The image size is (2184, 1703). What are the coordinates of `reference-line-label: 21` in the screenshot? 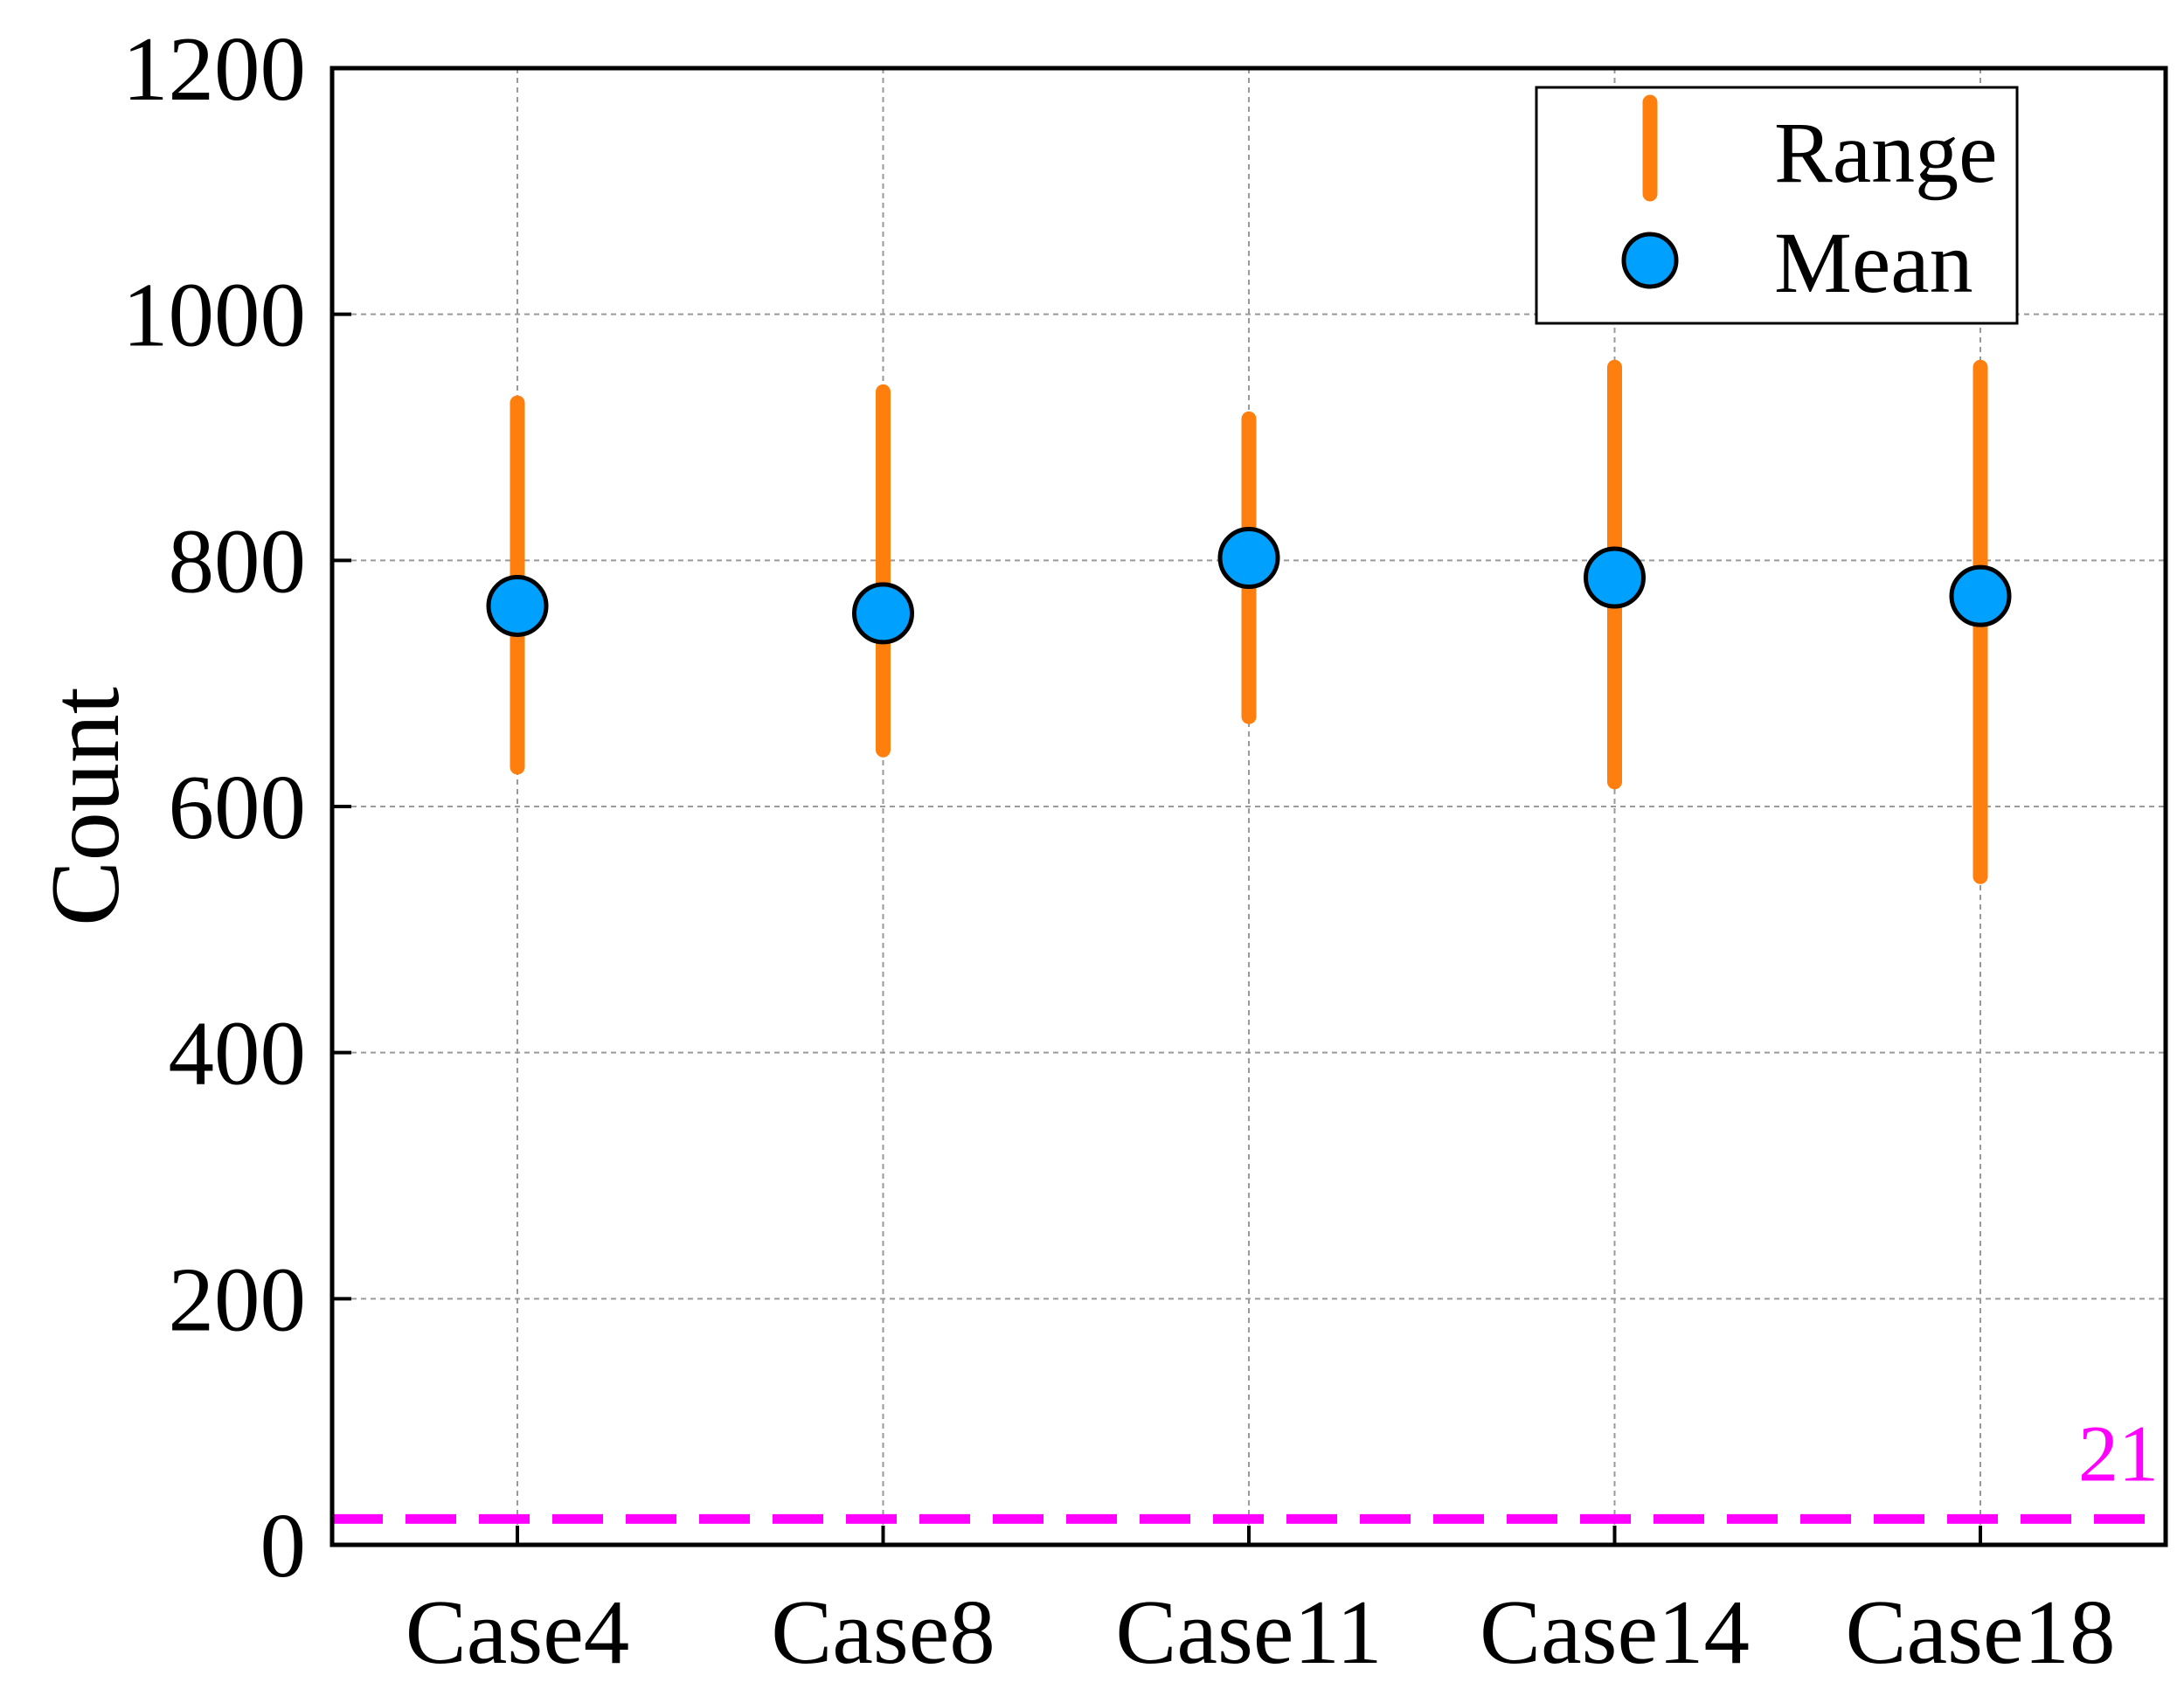 It's located at (2118, 1453).